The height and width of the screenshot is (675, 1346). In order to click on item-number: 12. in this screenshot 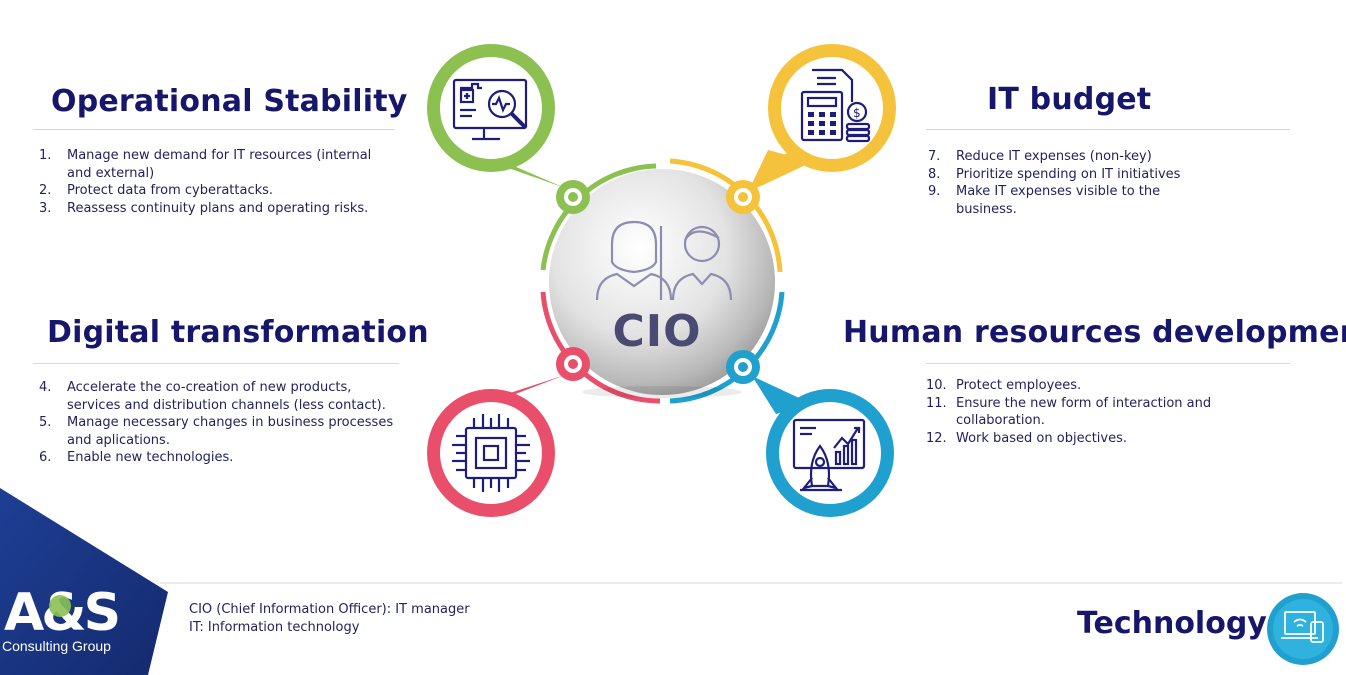, I will do `click(936, 438)`.